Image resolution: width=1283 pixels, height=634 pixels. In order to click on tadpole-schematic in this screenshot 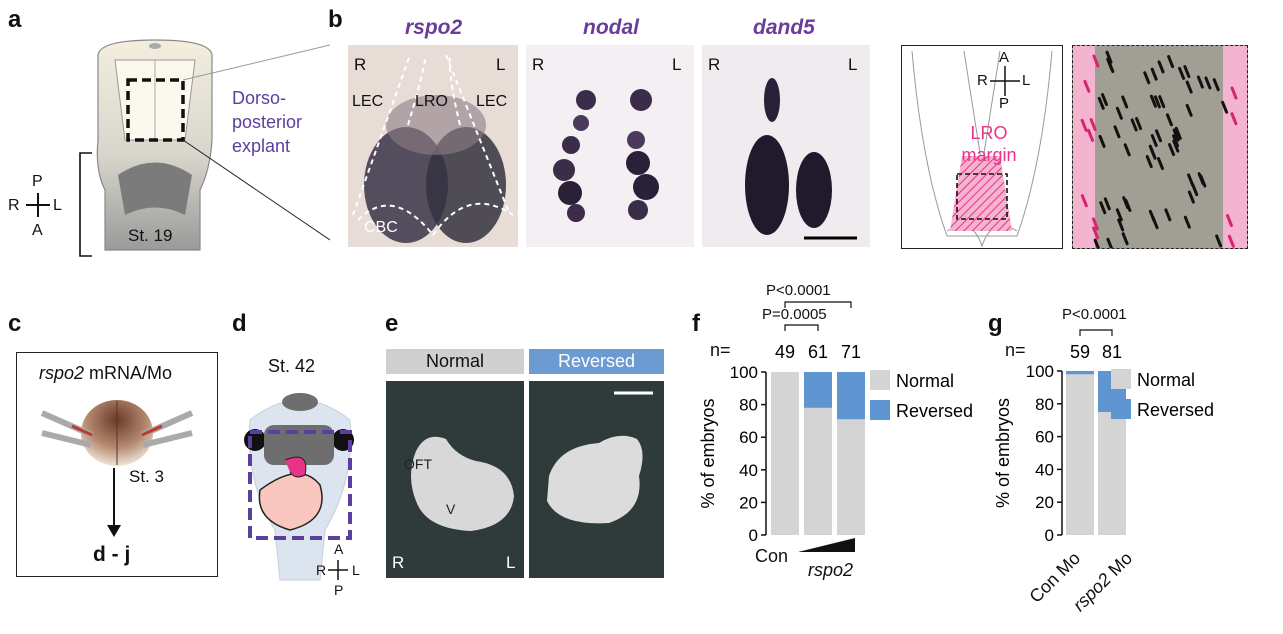, I will do `click(299, 487)`.